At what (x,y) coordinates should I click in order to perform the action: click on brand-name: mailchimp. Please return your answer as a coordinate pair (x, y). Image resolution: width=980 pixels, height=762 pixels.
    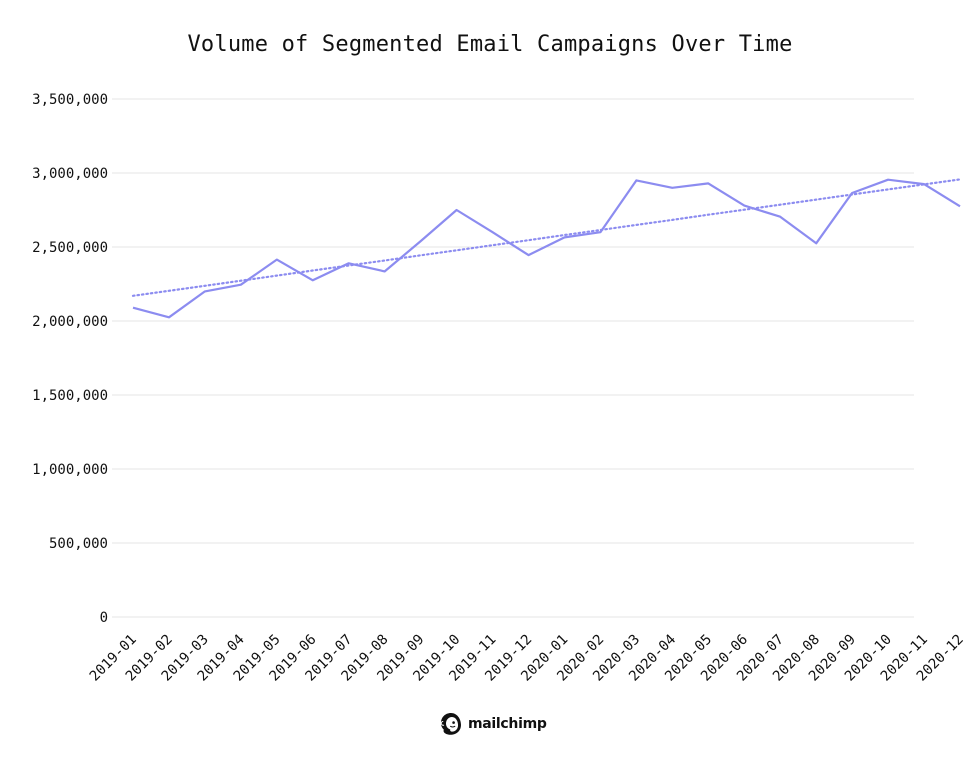
    Looking at the image, I should click on (507, 724).